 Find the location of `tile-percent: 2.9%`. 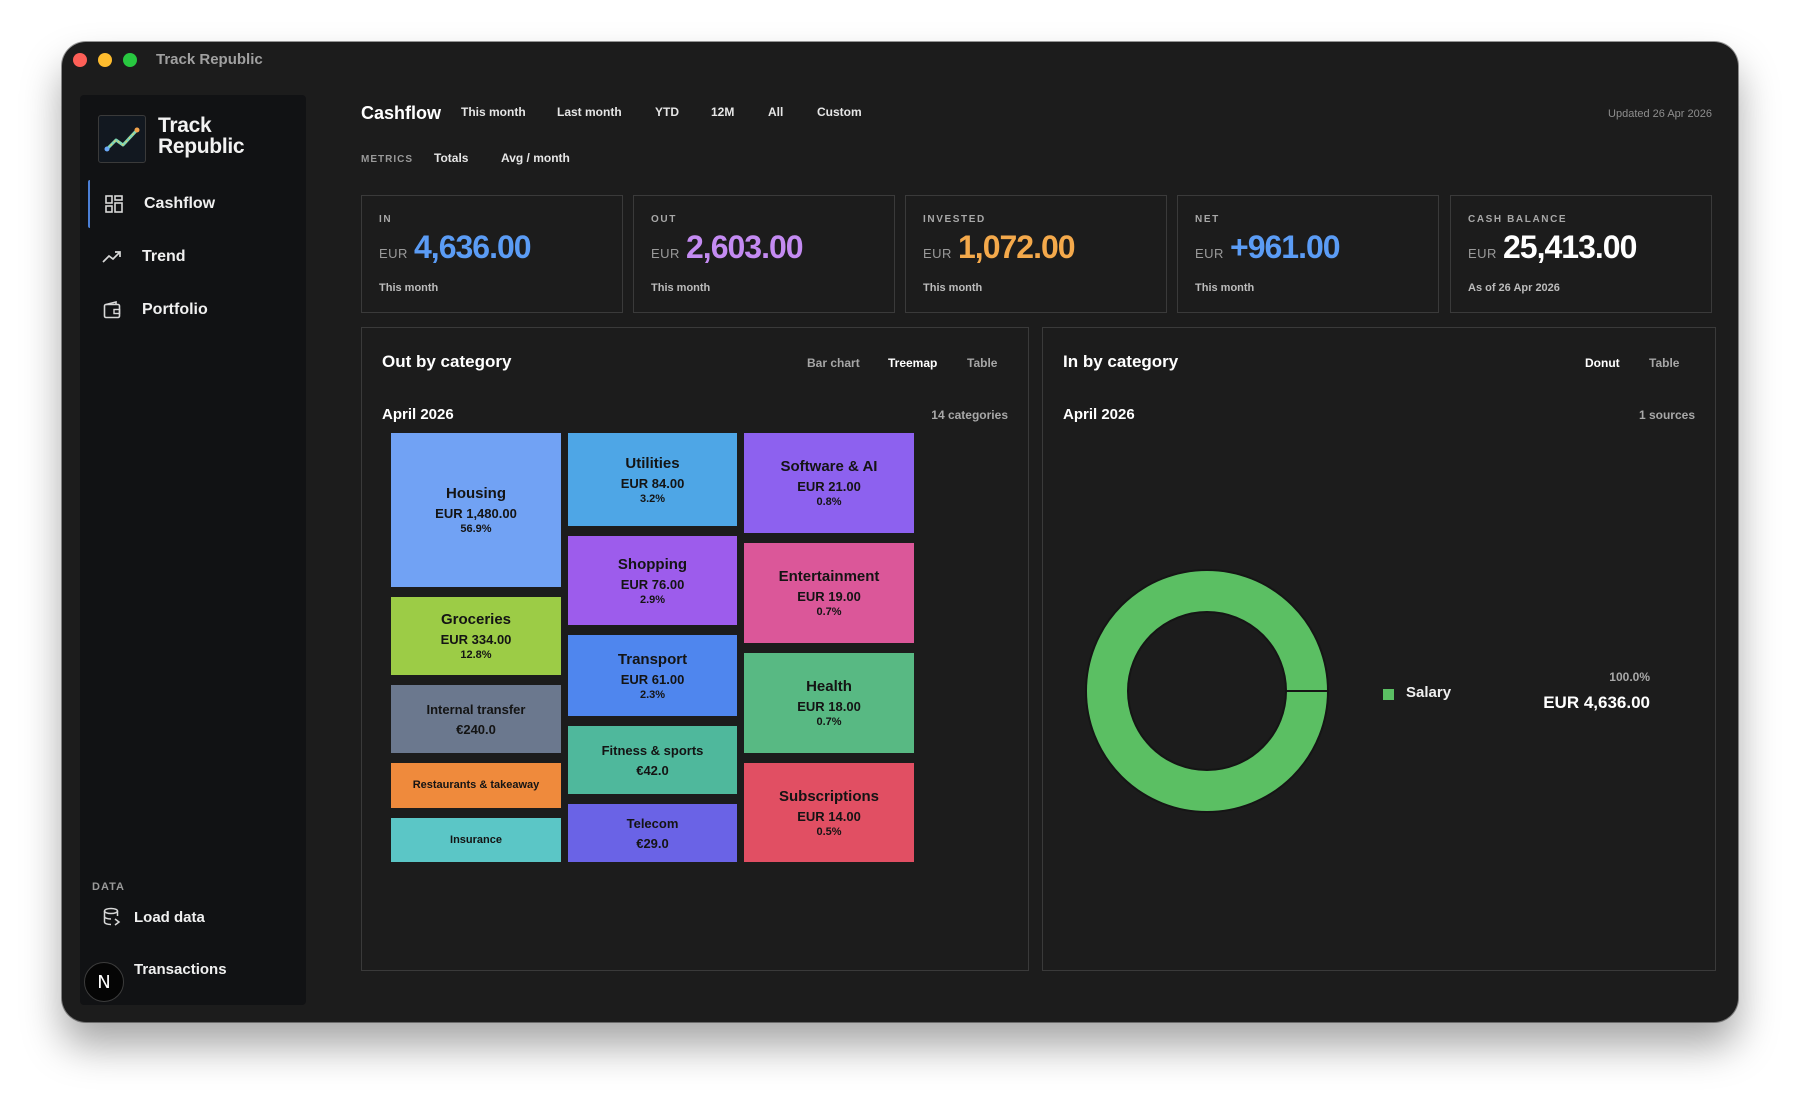

tile-percent: 2.9% is located at coordinates (652, 599).